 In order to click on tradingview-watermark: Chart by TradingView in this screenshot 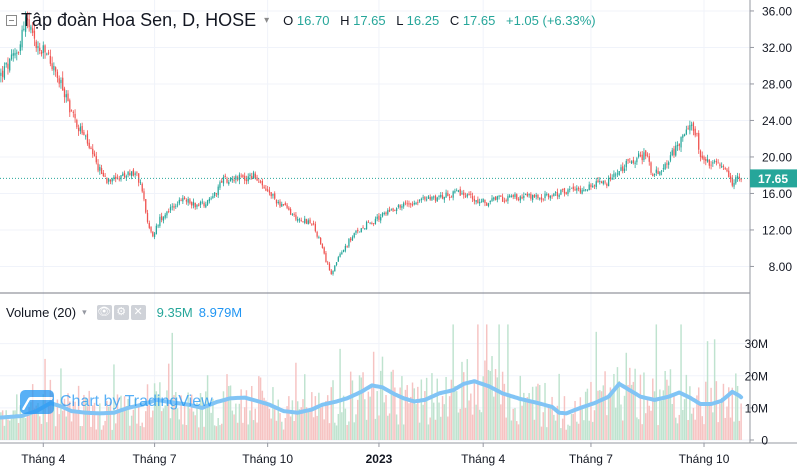, I will do `click(116, 402)`.